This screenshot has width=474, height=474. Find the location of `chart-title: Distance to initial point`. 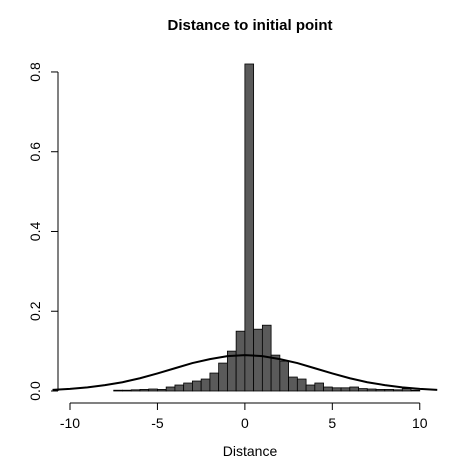

chart-title: Distance to initial point is located at coordinates (249, 25).